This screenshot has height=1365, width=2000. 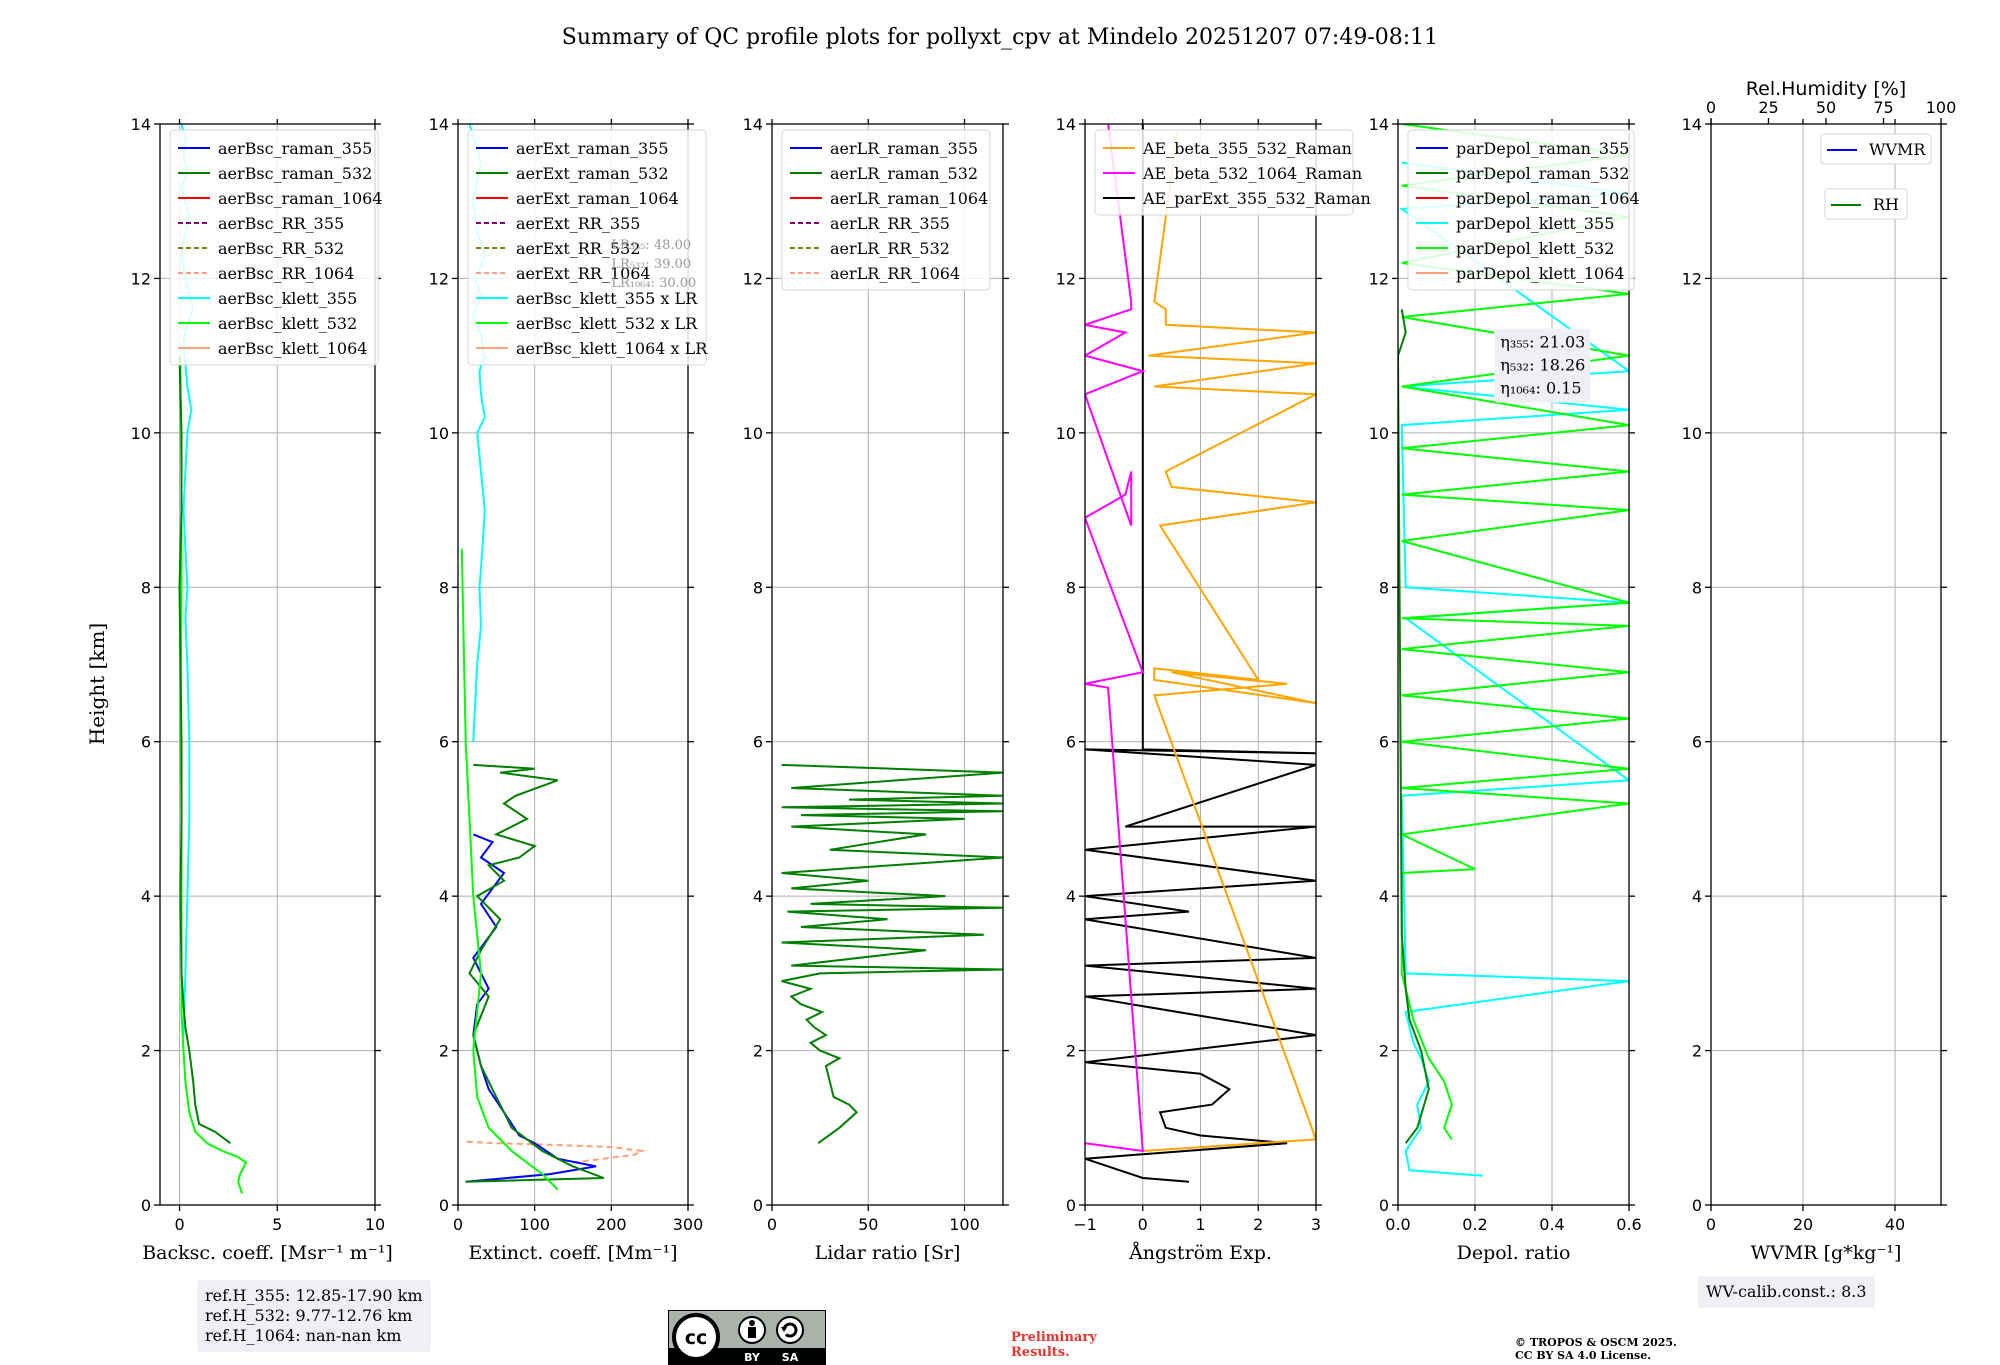 What do you see at coordinates (592, 173) in the screenshot?
I see `legend-label: aerExt_raman_532` at bounding box center [592, 173].